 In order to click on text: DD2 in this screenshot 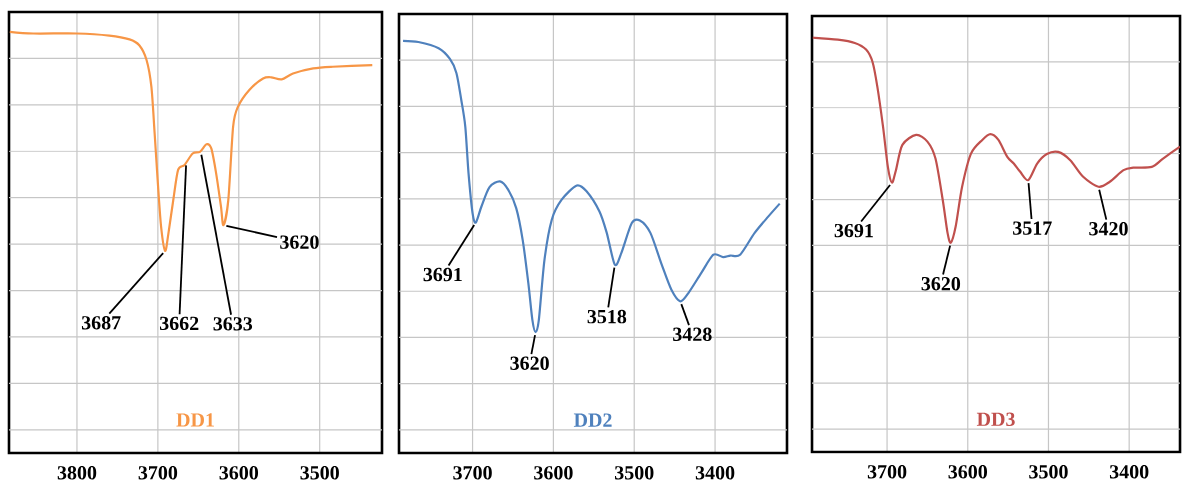, I will do `click(592, 420)`.